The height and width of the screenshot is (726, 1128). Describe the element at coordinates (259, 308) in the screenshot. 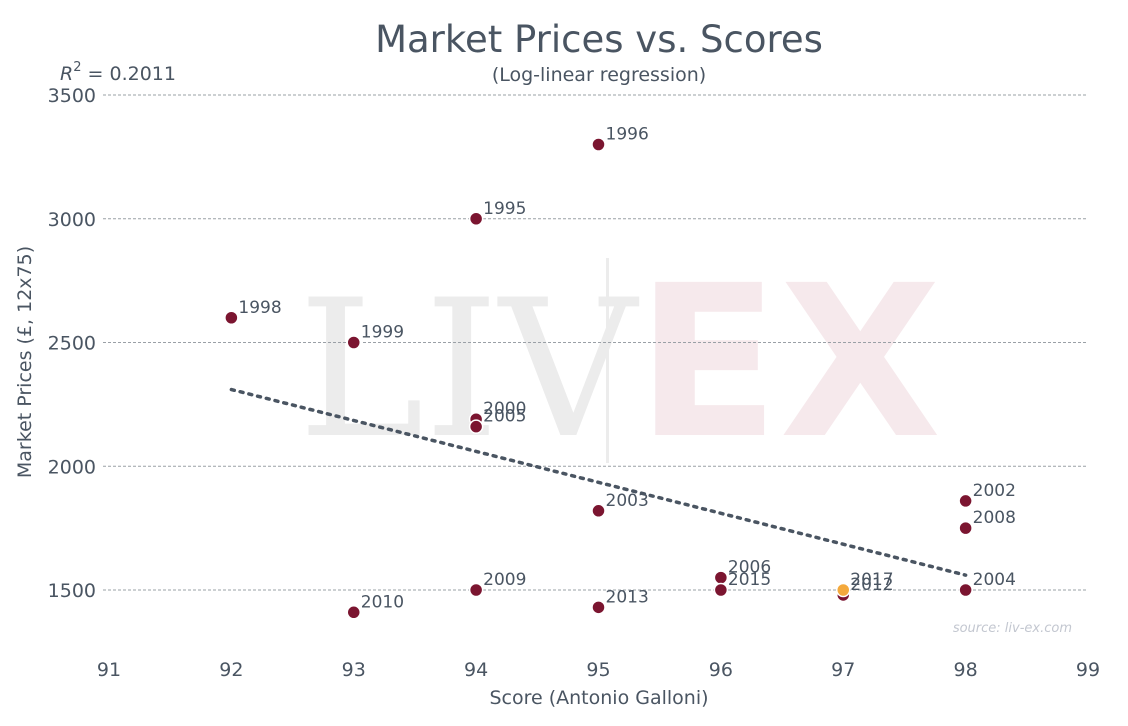

I see `point-label-1998: 1998` at that location.